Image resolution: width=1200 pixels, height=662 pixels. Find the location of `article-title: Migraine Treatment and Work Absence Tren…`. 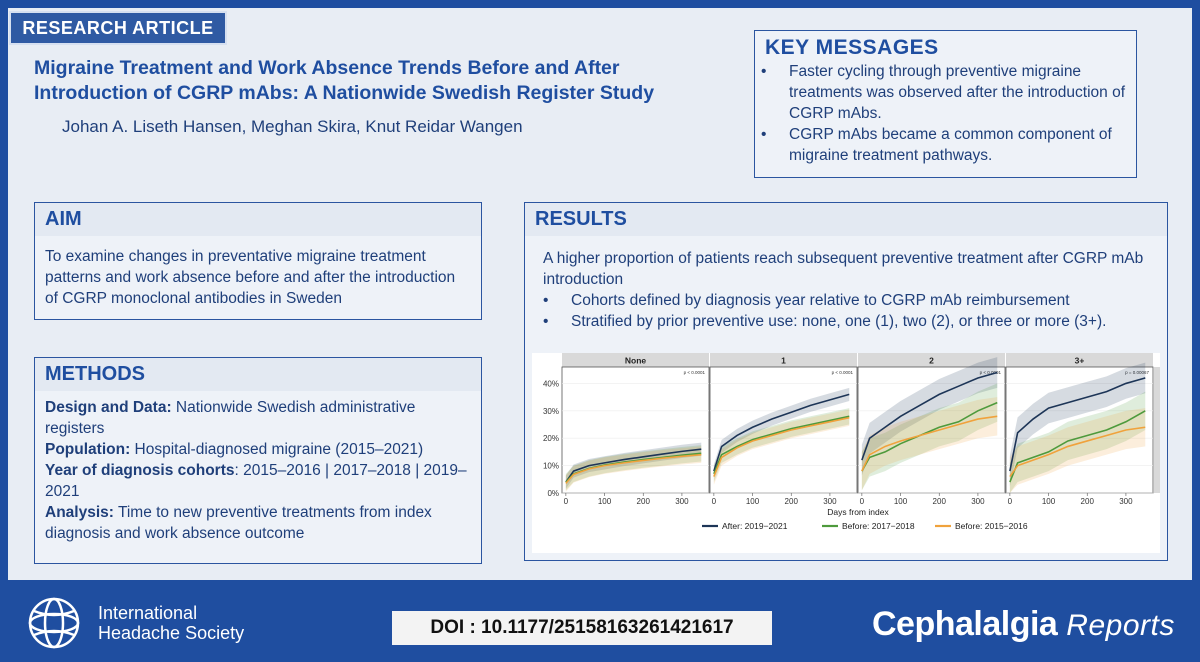

article-title: Migraine Treatment and Work Absence Tren… is located at coordinates (374, 81).